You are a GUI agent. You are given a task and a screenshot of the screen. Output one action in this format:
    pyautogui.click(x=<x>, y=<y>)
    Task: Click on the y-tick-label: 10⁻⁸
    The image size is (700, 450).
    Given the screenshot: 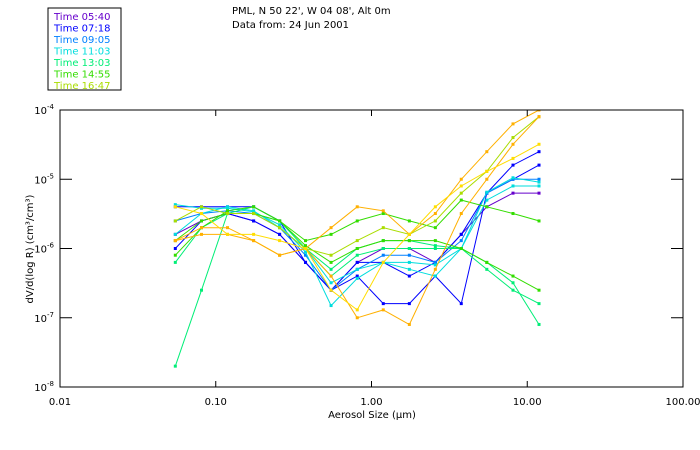 What is the action you would take?
    pyautogui.click(x=44, y=387)
    